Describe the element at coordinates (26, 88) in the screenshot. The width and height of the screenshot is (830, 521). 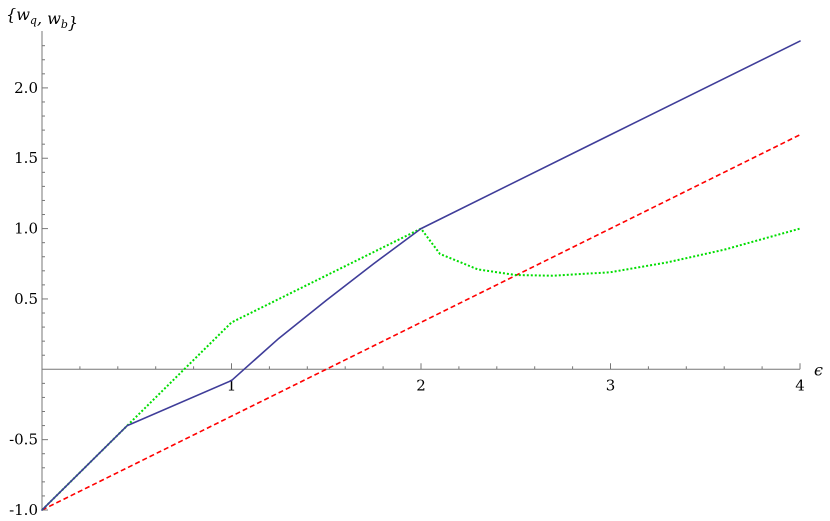
I see `y-tick-label: 2.0` at that location.